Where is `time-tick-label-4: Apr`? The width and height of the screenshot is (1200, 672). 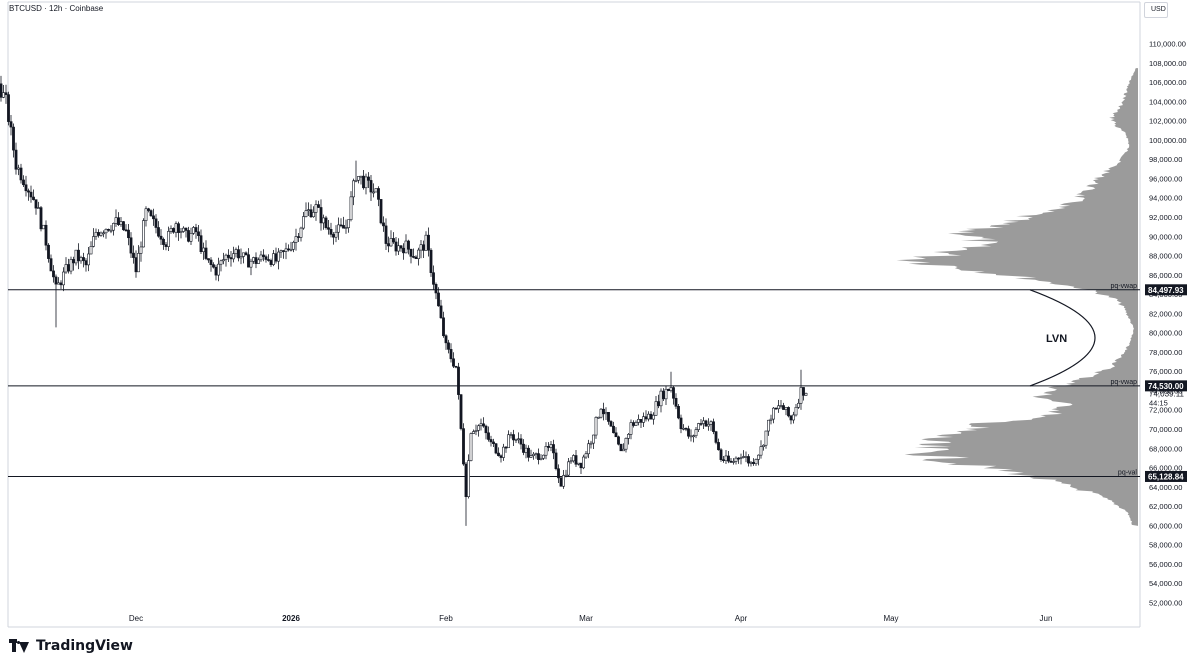
time-tick-label-4: Apr is located at coordinates (741, 618).